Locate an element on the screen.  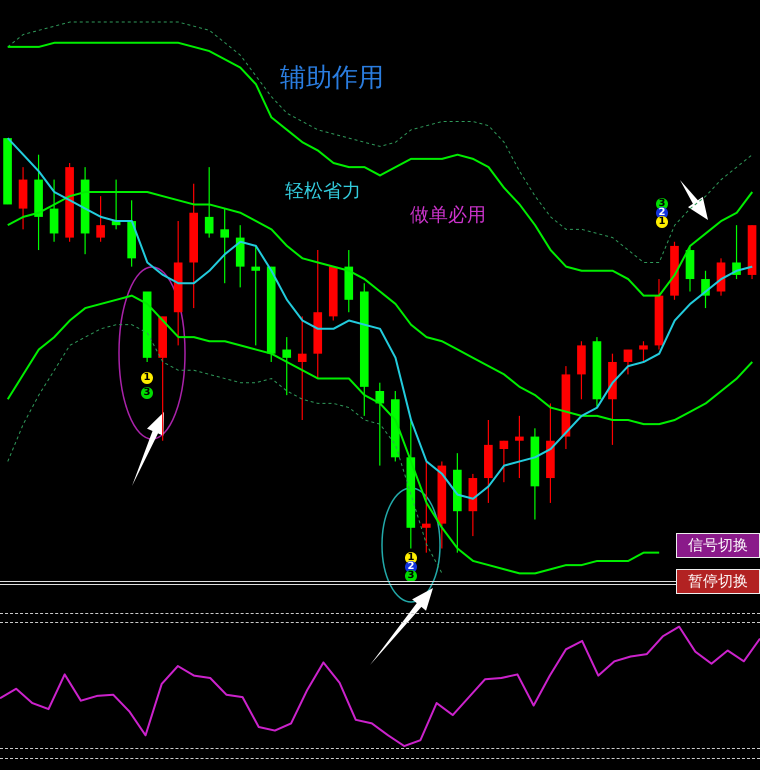
annotation: 轻松省力 is located at coordinates (323, 191).